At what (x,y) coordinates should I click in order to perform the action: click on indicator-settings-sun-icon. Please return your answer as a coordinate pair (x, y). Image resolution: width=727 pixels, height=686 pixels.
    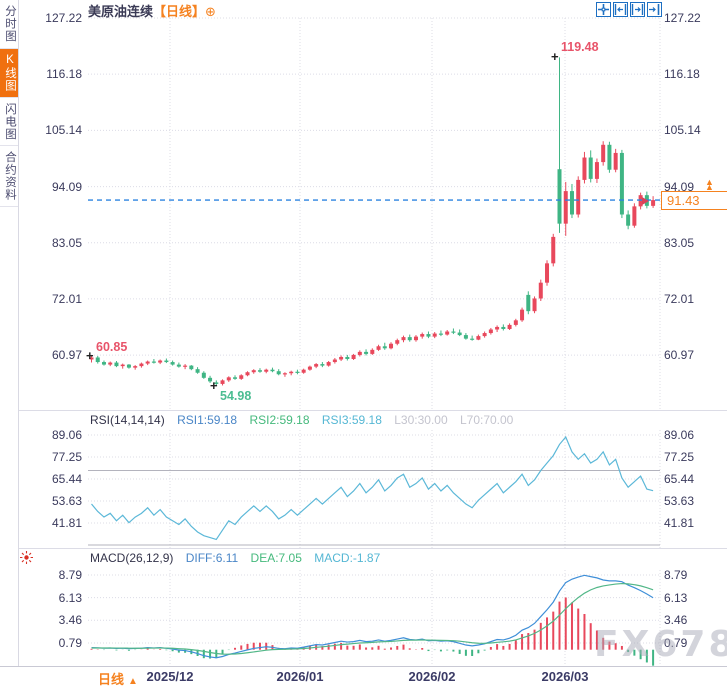
    Looking at the image, I should click on (26, 559).